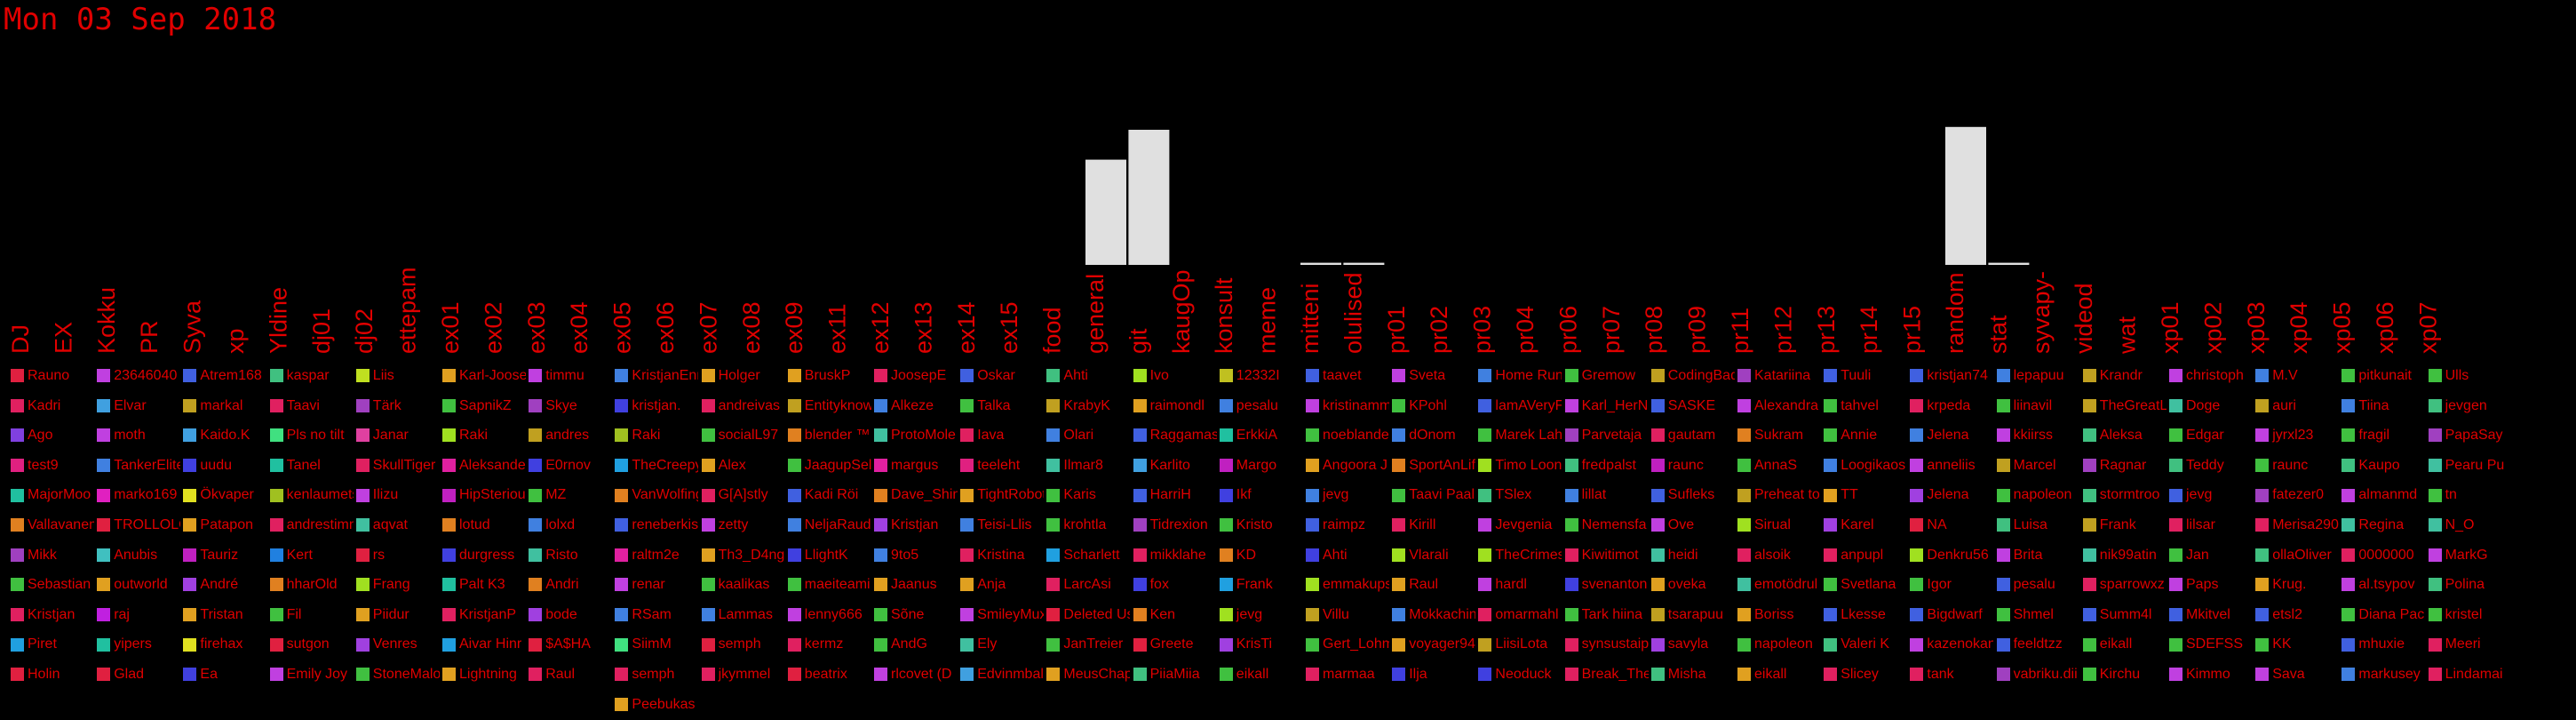 The image size is (2576, 720). What do you see at coordinates (1093, 644) in the screenshot?
I see `user-name: JanTreier` at bounding box center [1093, 644].